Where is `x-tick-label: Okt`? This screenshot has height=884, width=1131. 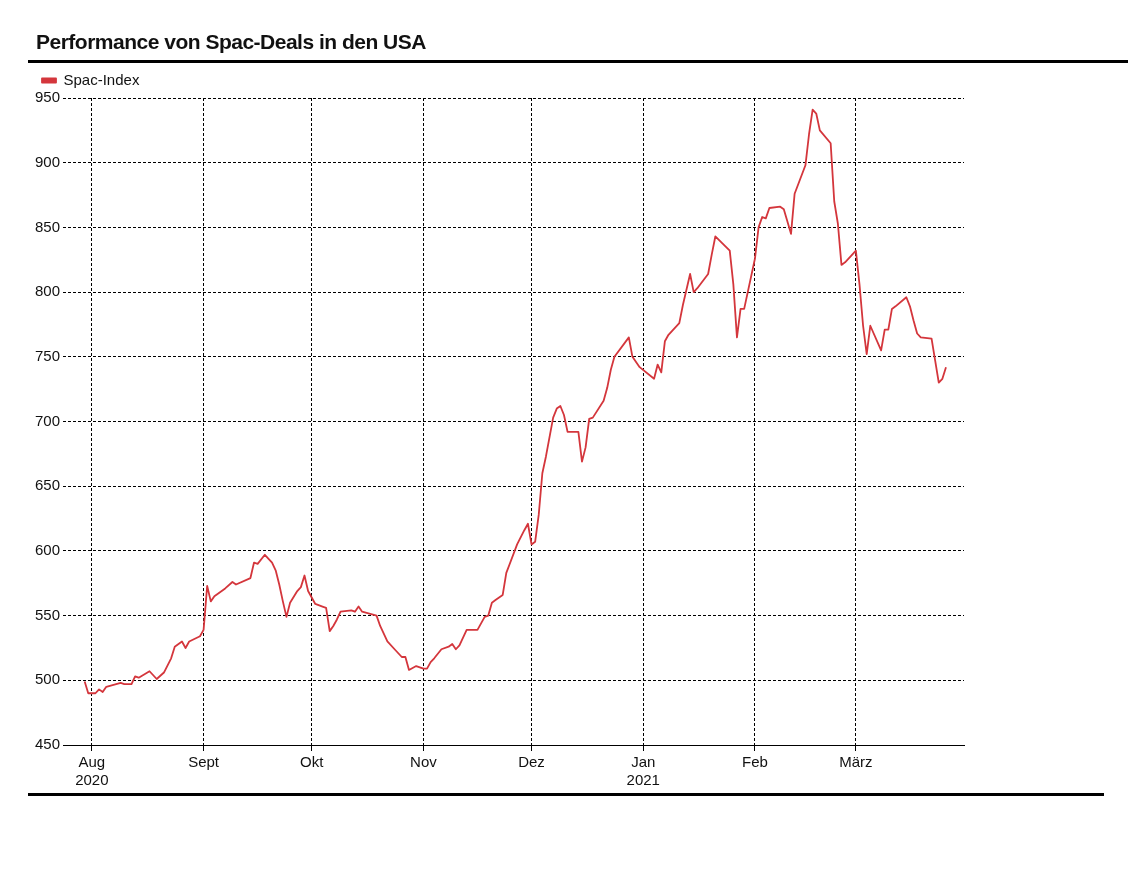 x-tick-label: Okt is located at coordinates (312, 762).